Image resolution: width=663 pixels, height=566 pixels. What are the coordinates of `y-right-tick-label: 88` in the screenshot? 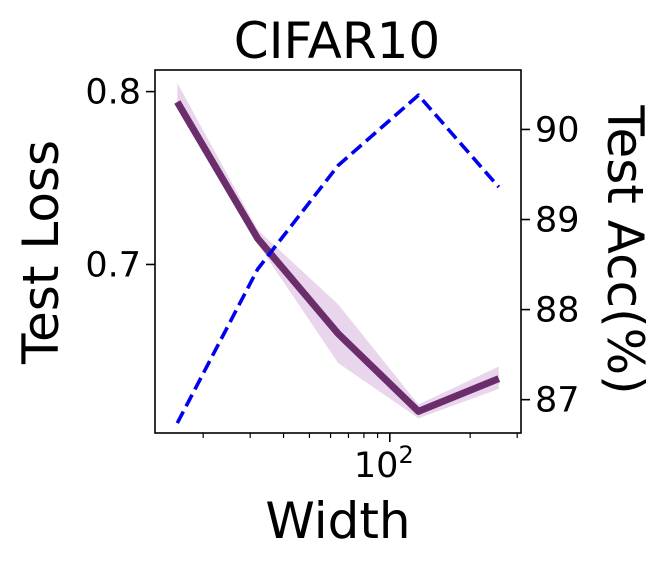 It's located at (557, 311).